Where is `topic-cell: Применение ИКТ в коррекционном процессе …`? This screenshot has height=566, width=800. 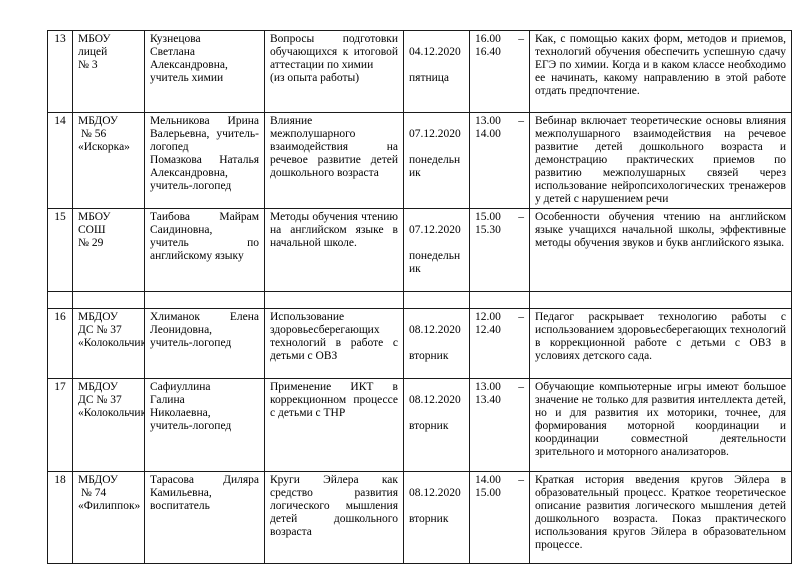 topic-cell: Применение ИКТ в коррекционном процессе … is located at coordinates (334, 425).